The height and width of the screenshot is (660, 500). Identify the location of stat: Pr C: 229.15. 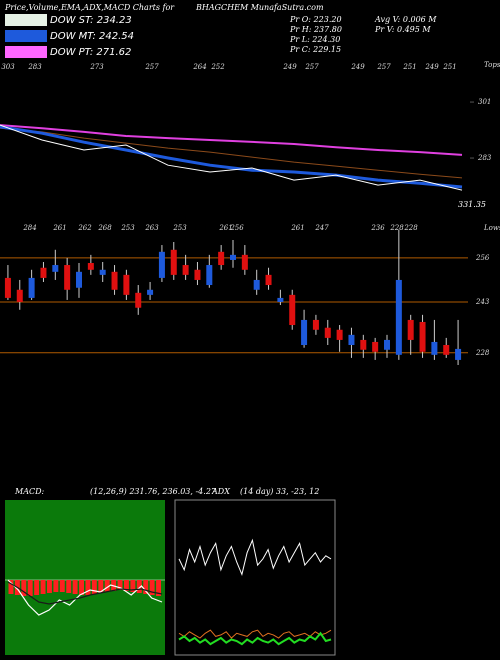
(315, 49).